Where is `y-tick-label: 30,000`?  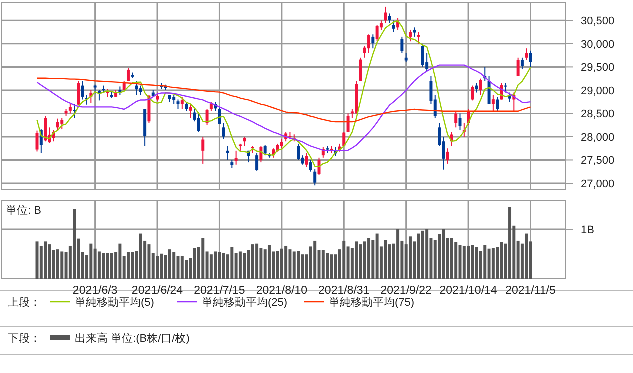
y-tick-label: 30,000 is located at coordinates (598, 44).